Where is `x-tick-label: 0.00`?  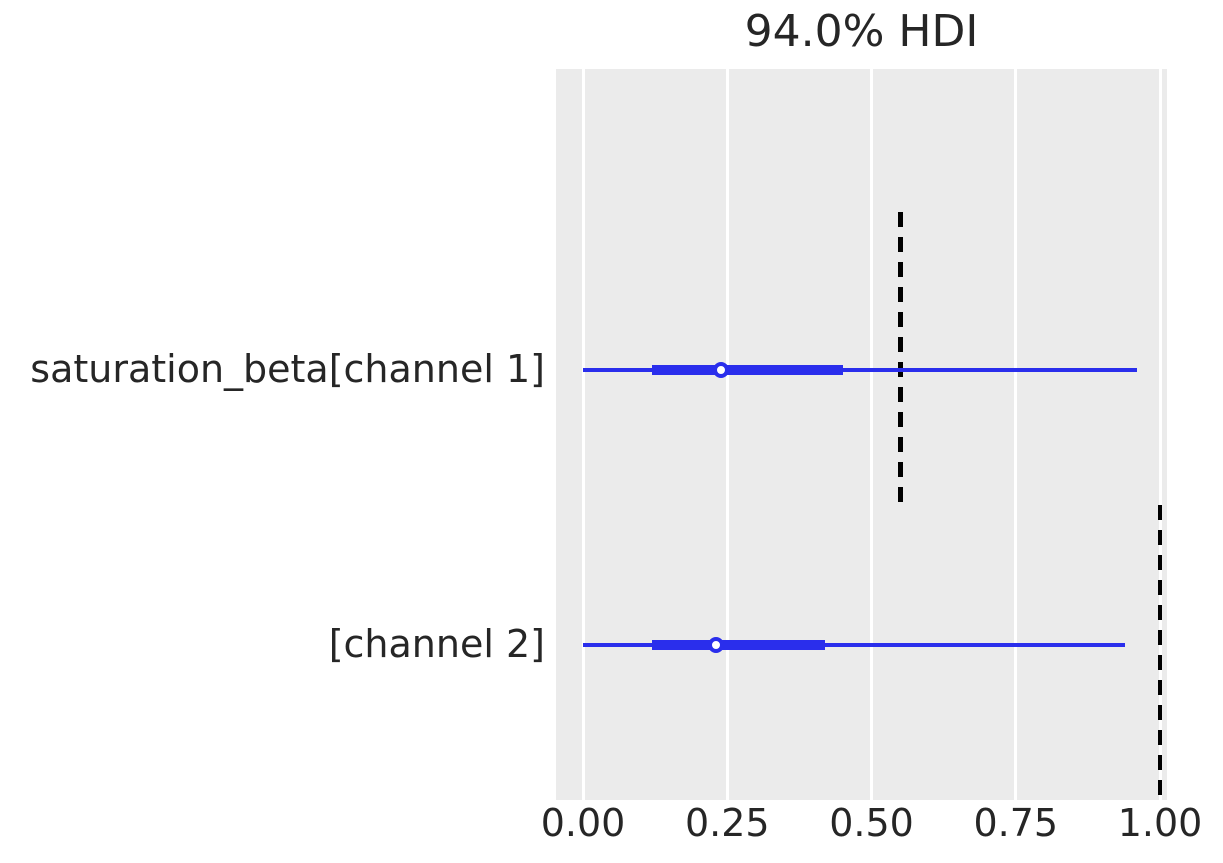 x-tick-label: 0.00 is located at coordinates (583, 823).